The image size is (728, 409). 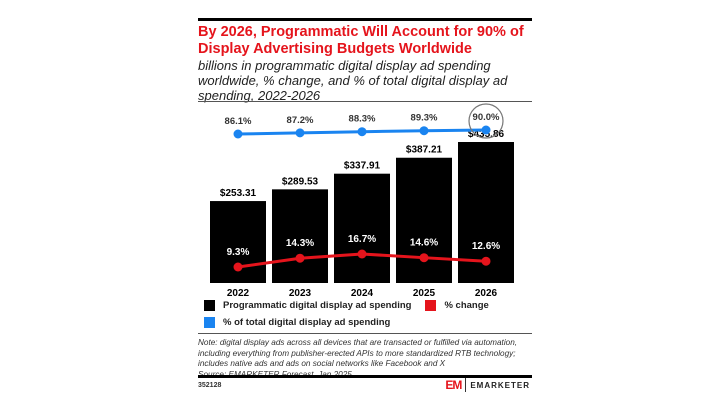 What do you see at coordinates (486, 117) in the screenshot?
I see `share-label-2026: 90.0%` at bounding box center [486, 117].